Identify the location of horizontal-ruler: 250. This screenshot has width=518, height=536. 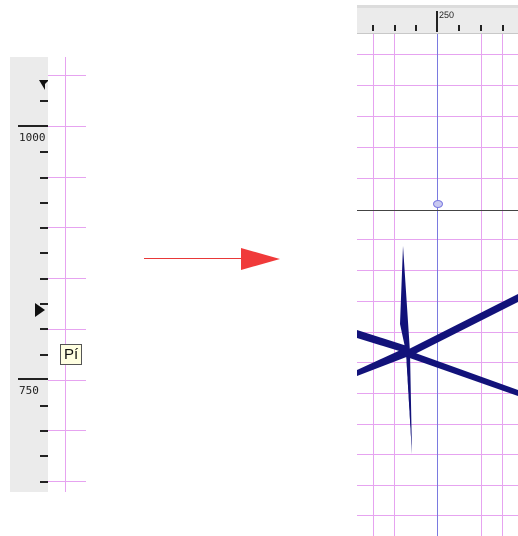
(437, 19).